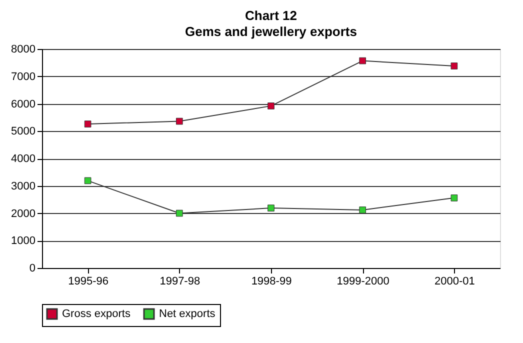 The image size is (523, 343). I want to click on x-tick-label: 1999-2000, so click(363, 282).